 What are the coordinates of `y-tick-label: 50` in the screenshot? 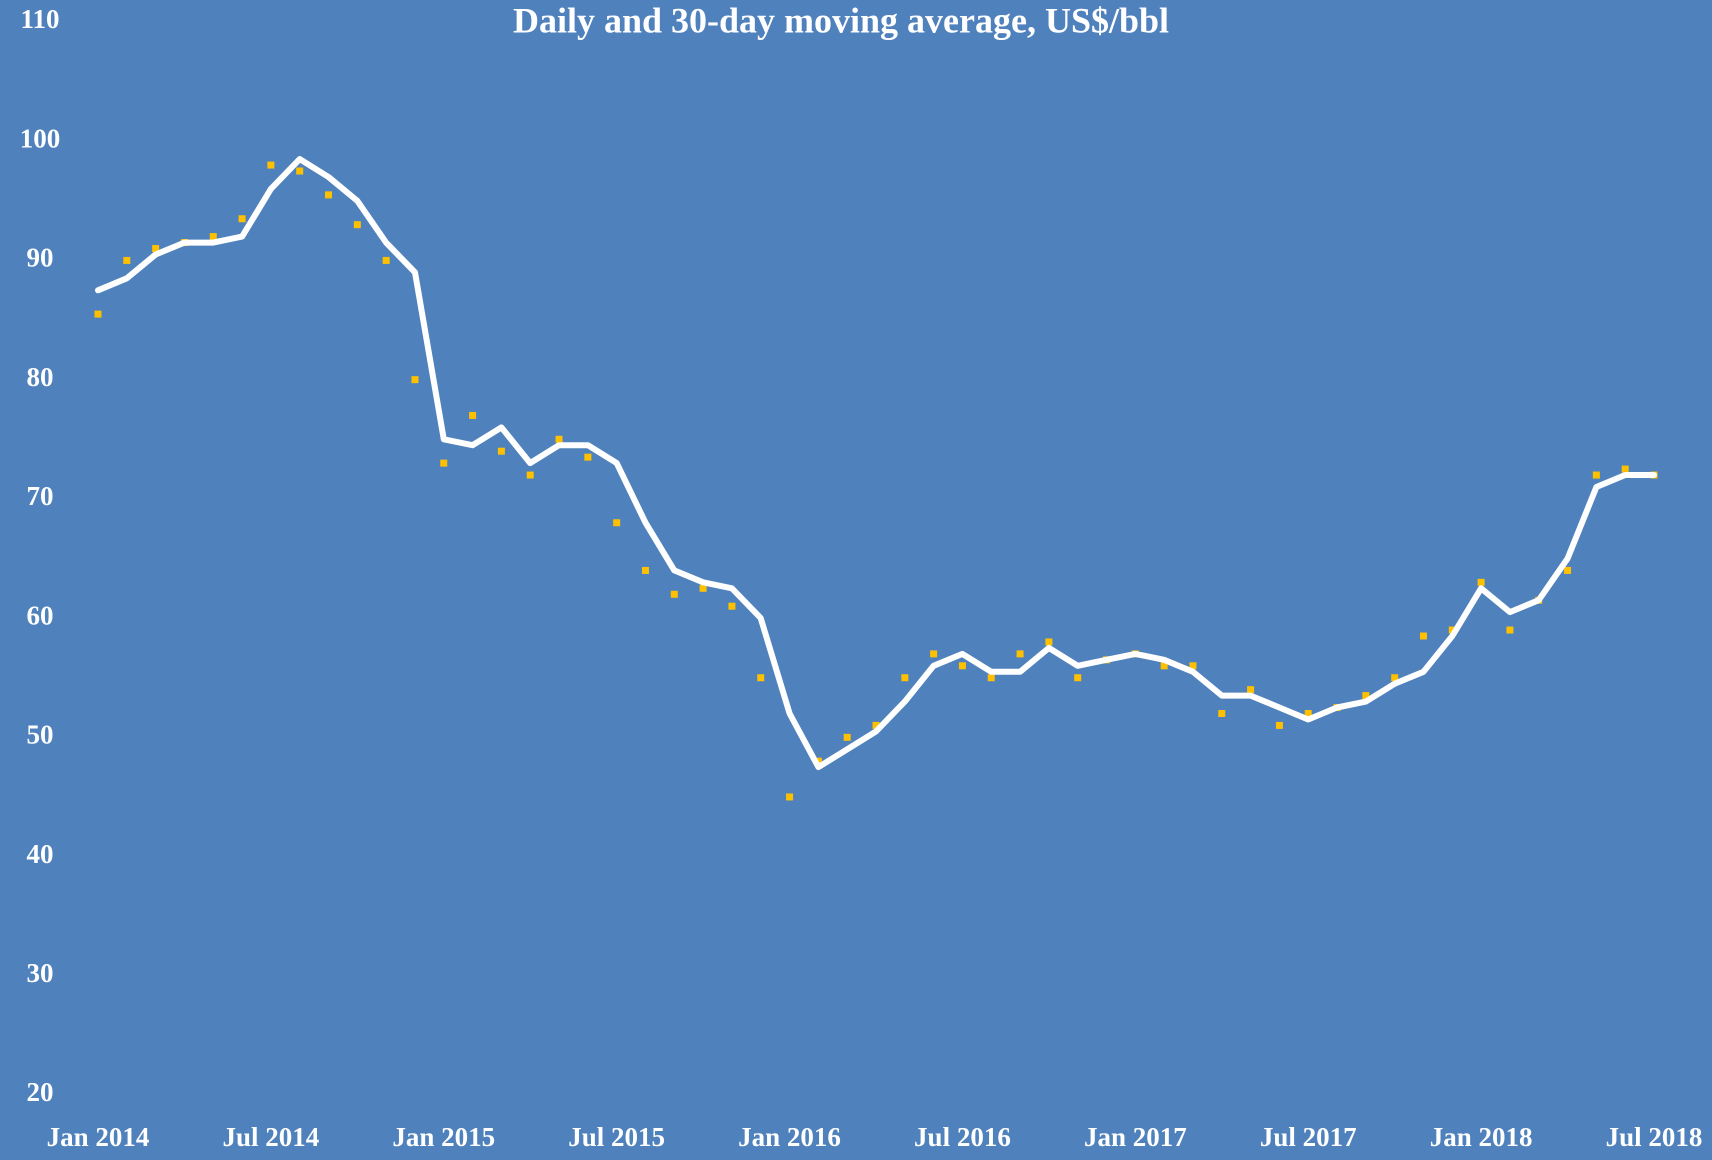 It's located at (40, 735).